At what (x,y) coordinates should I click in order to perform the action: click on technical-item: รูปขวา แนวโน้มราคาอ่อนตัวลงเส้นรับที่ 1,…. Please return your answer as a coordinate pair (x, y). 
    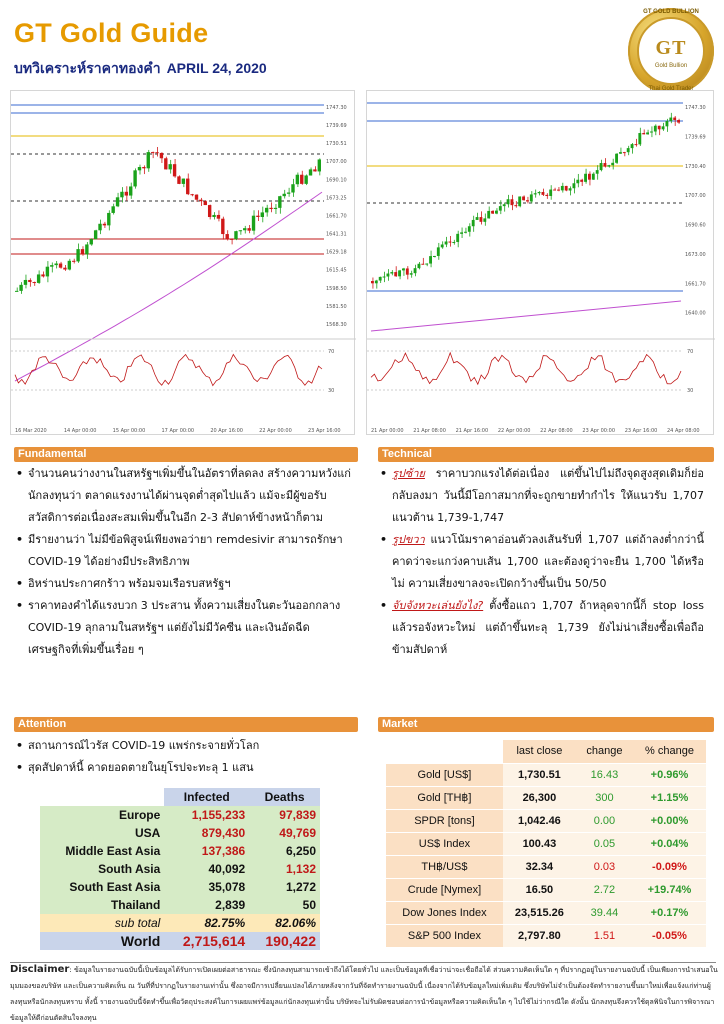
    Looking at the image, I should click on (541, 562).